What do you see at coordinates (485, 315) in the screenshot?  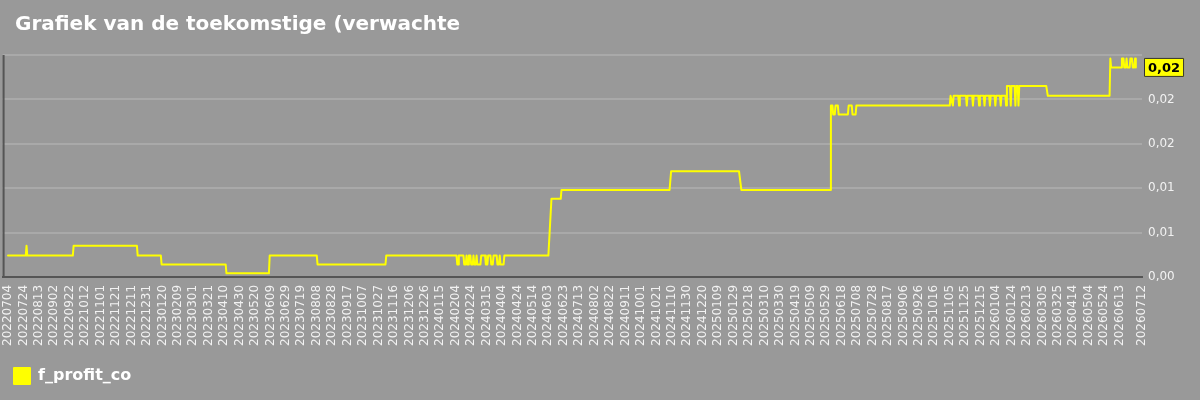 I see `x-tick-label: 20240315` at bounding box center [485, 315].